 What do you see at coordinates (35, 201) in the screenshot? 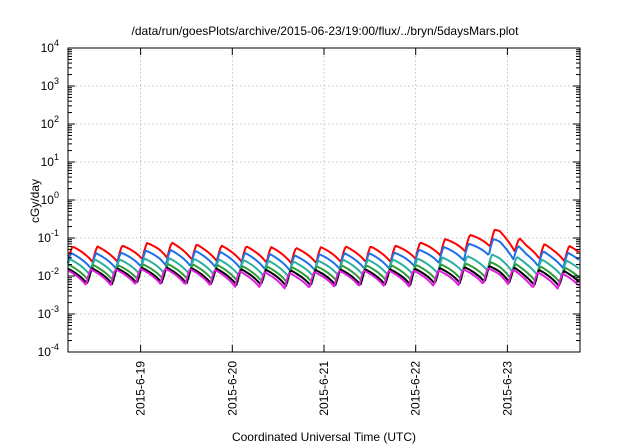
I see `y-axis-label: cGy/day` at bounding box center [35, 201].